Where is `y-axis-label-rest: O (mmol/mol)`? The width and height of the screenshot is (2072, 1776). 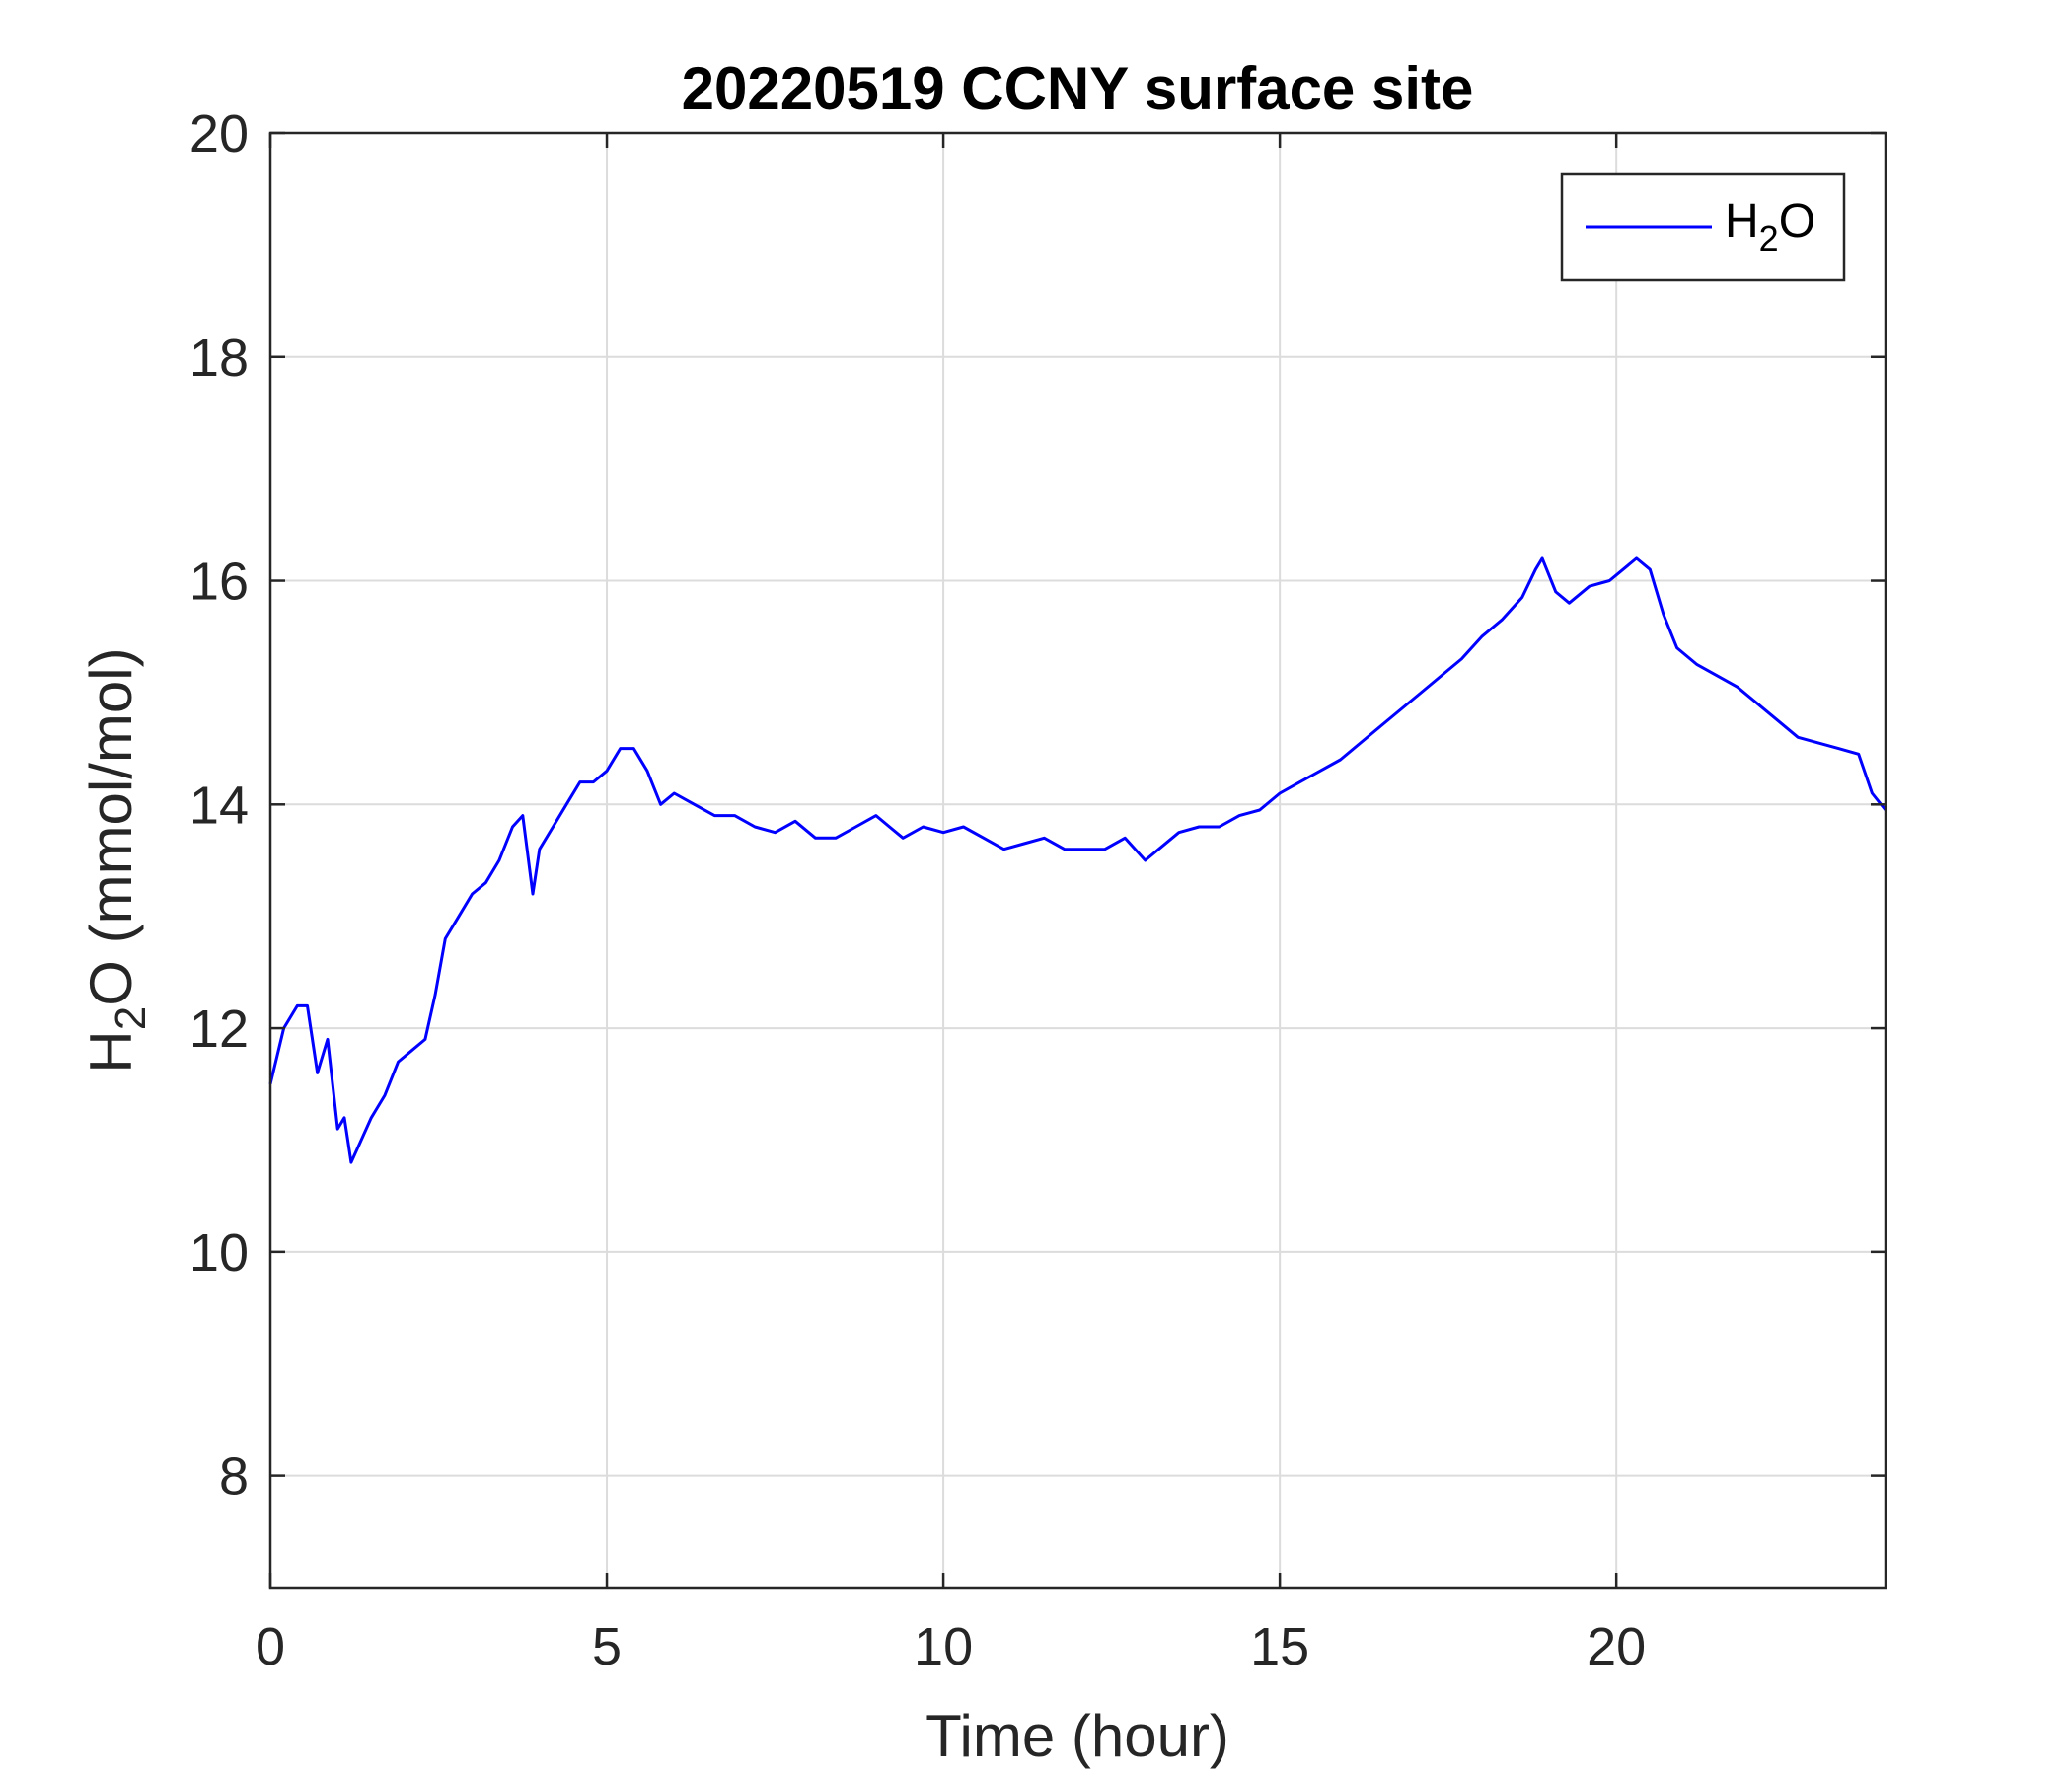
y-axis-label-rest: O (mmol/mol) is located at coordinates (111, 826).